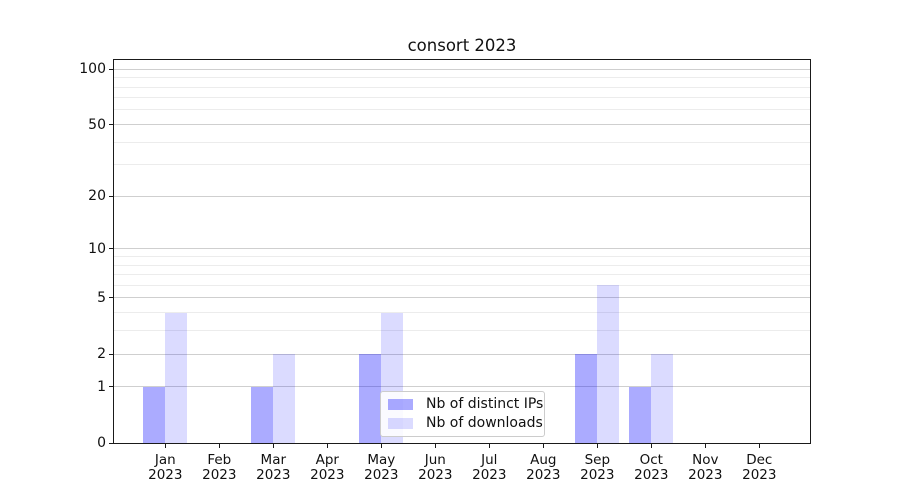 The width and height of the screenshot is (900, 500). I want to click on chart-title: consort 2023, so click(462, 45).